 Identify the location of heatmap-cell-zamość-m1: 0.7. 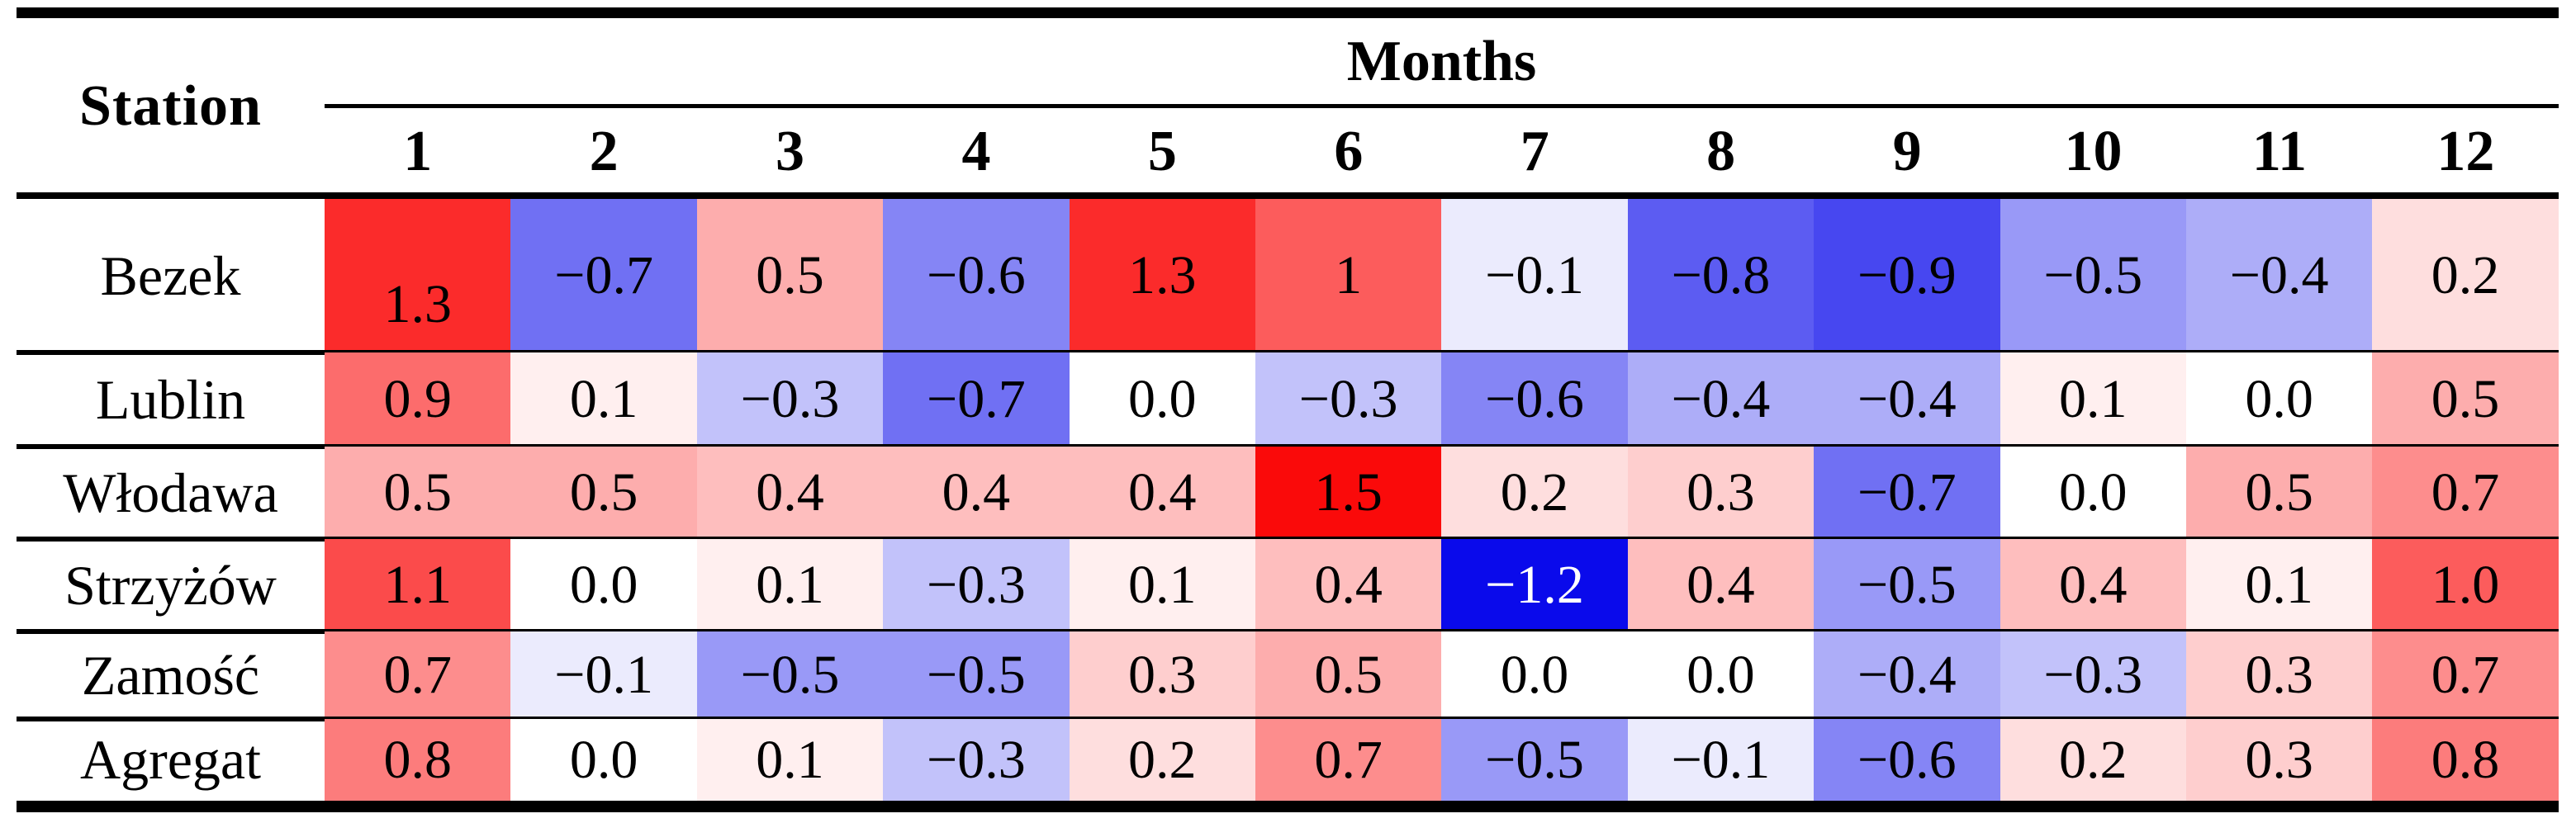
(418, 675).